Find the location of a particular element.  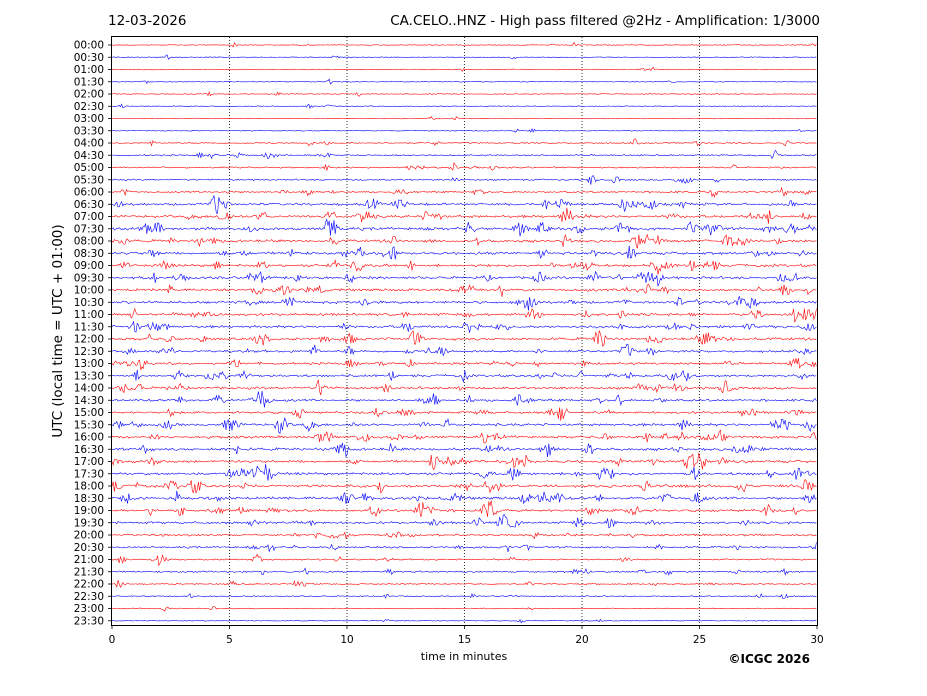

trace-12:30 is located at coordinates (464, 350).